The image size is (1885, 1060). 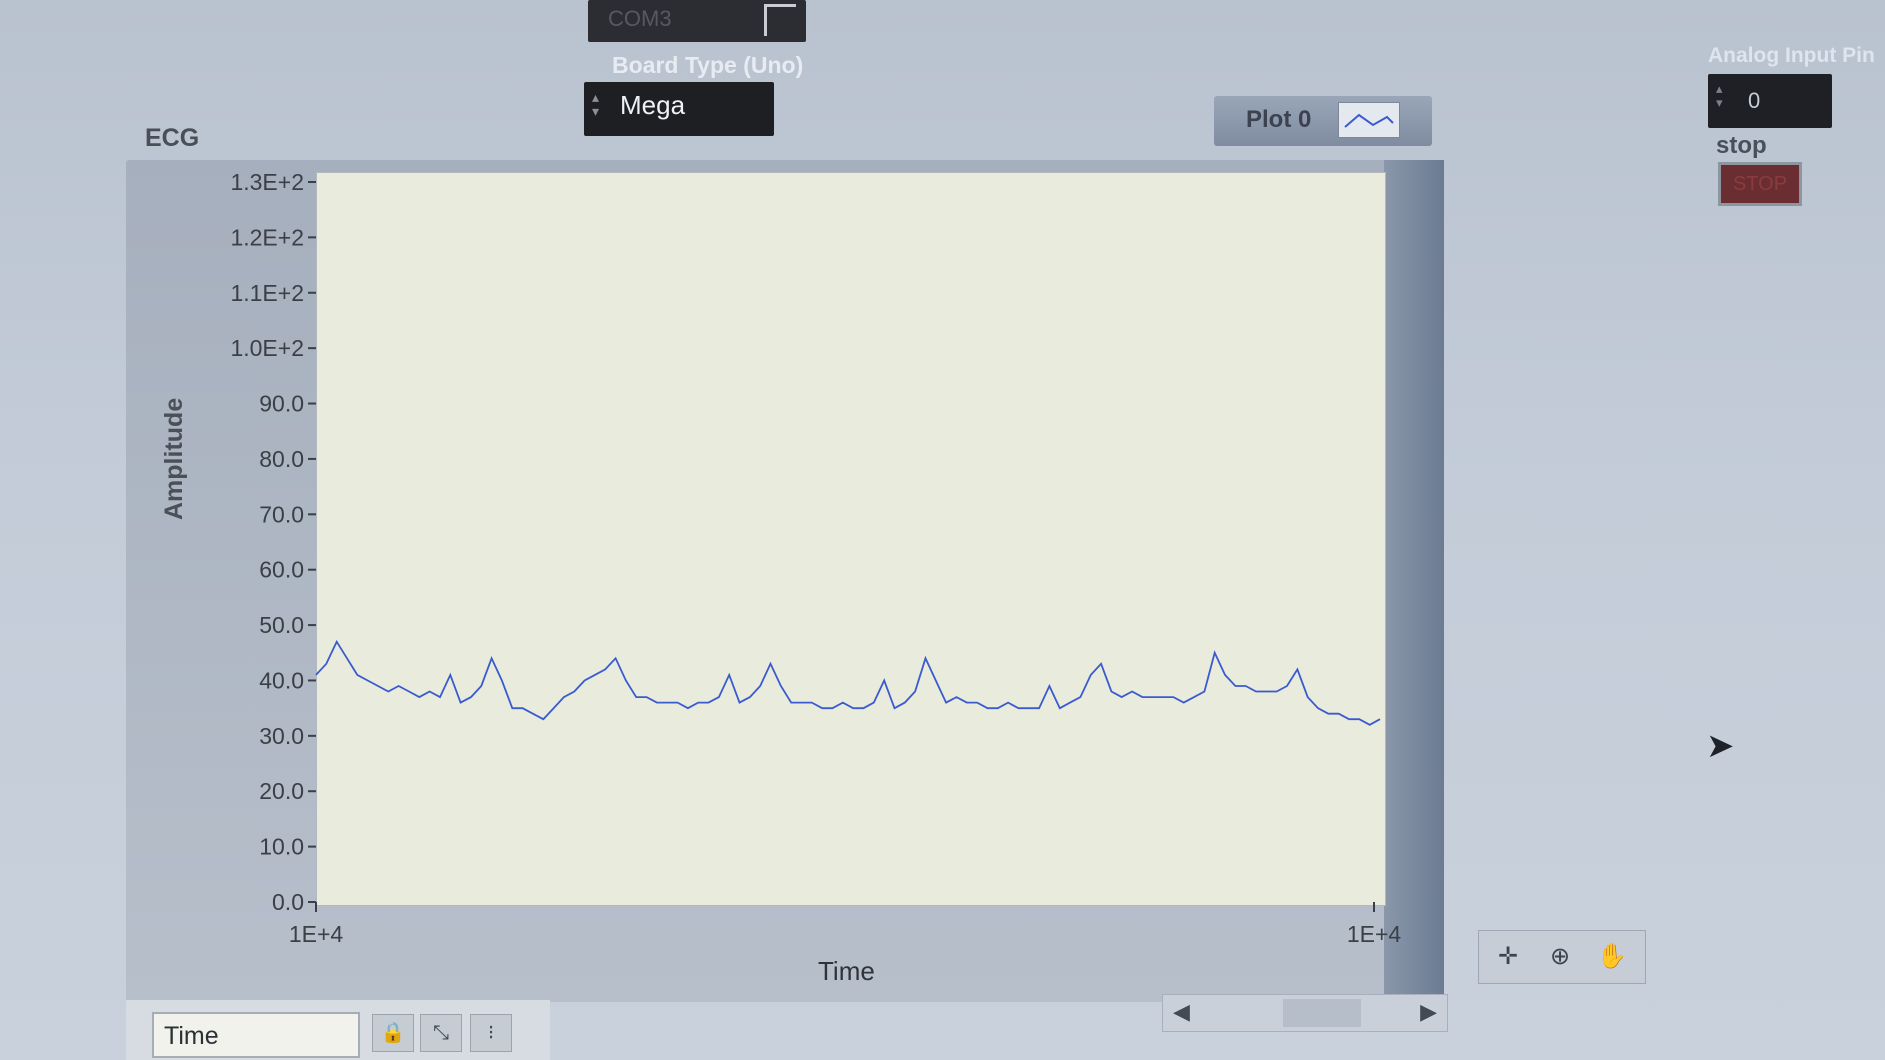 I want to click on axis-format-icon: ⤡, so click(x=441, y=1033).